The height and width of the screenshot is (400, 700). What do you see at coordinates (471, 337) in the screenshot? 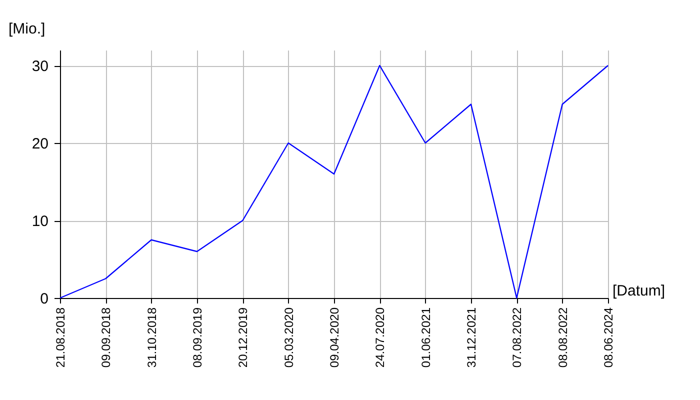
I see `x-tick-label: 31.12.2021` at bounding box center [471, 337].